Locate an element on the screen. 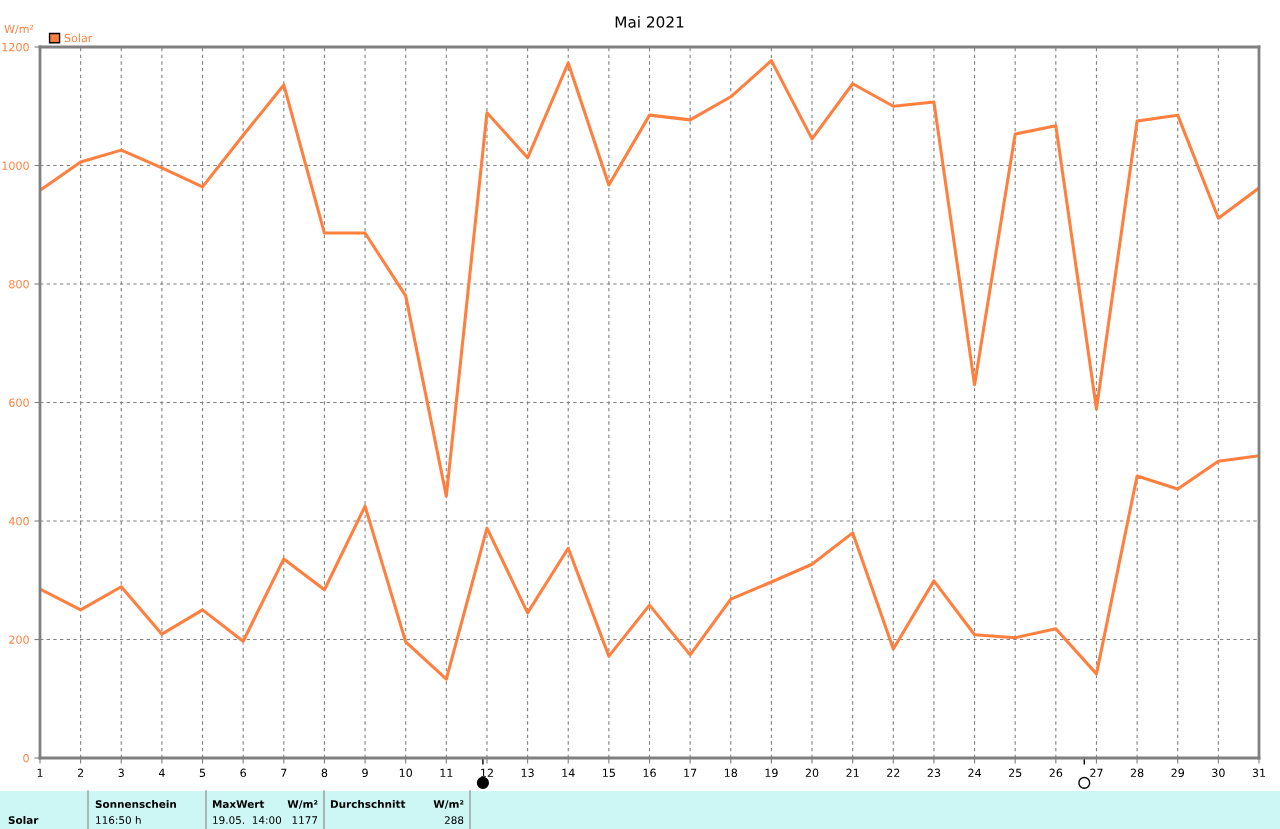 The image size is (1280, 829). x-tick-label: 18 is located at coordinates (731, 773).